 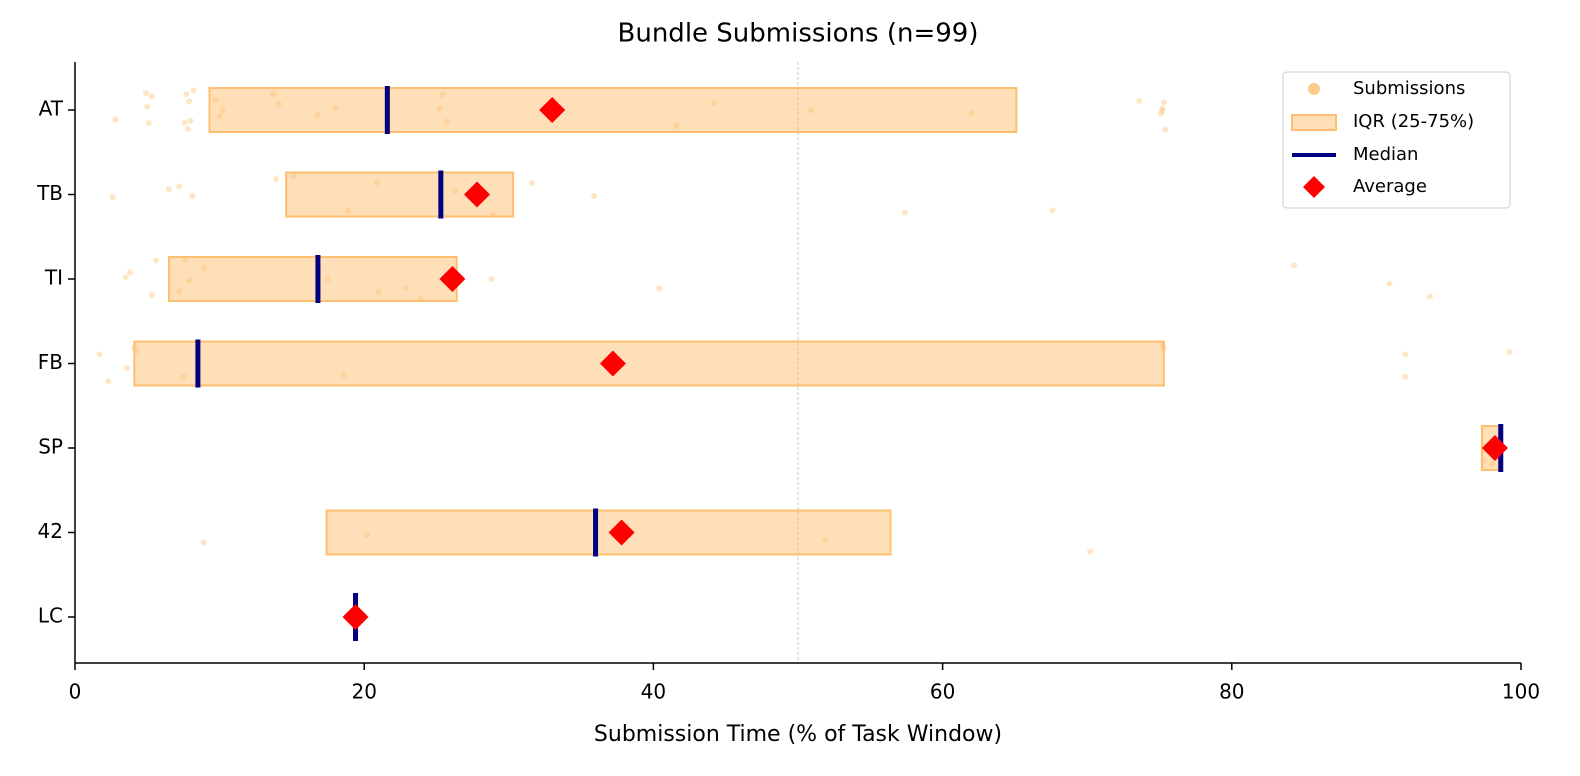 What do you see at coordinates (798, 34) in the screenshot?
I see `chart-title: Bundle Submissions (n=99)` at bounding box center [798, 34].